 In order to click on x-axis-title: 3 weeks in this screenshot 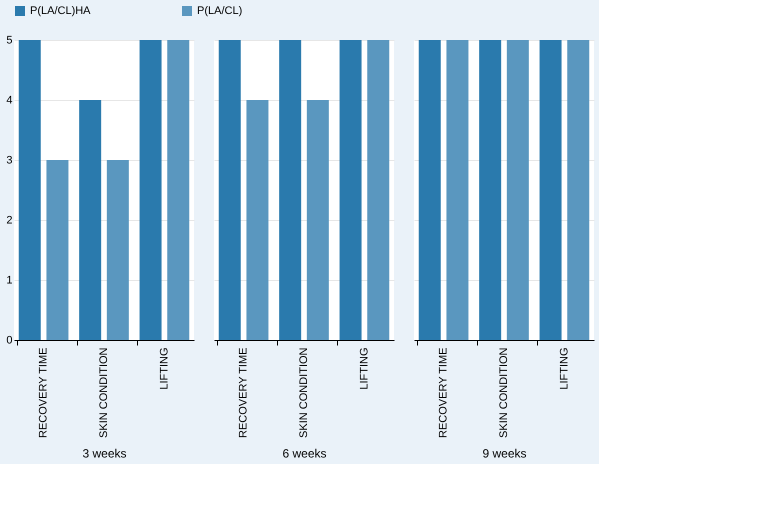, I will do `click(104, 453)`.